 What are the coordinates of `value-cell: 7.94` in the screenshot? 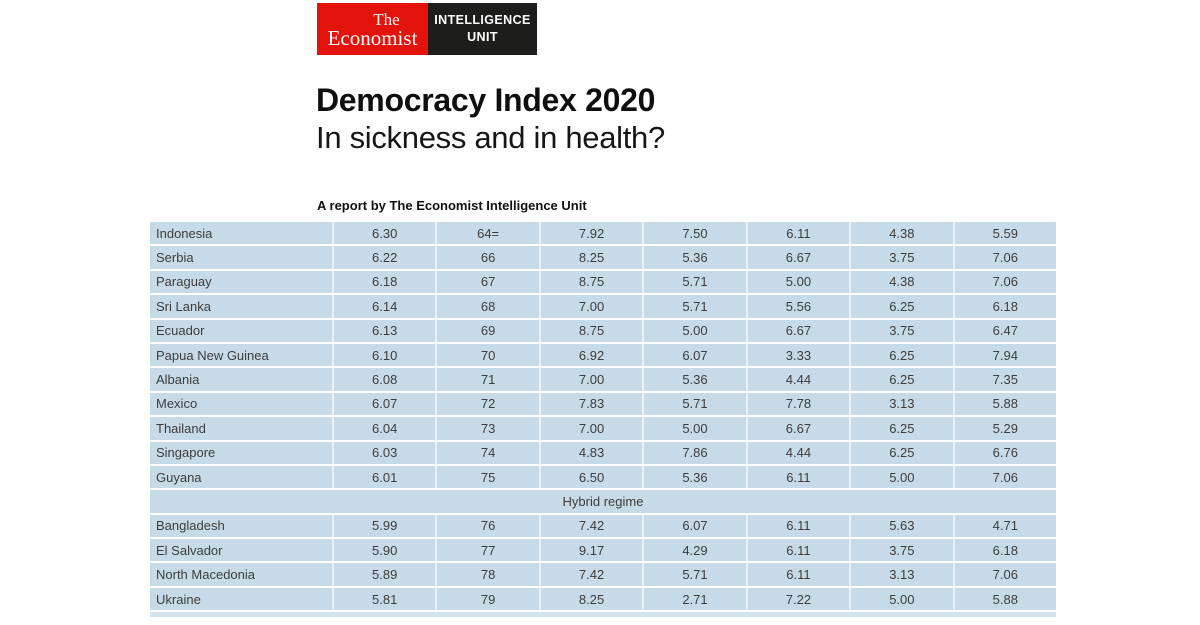 It's located at (1004, 355).